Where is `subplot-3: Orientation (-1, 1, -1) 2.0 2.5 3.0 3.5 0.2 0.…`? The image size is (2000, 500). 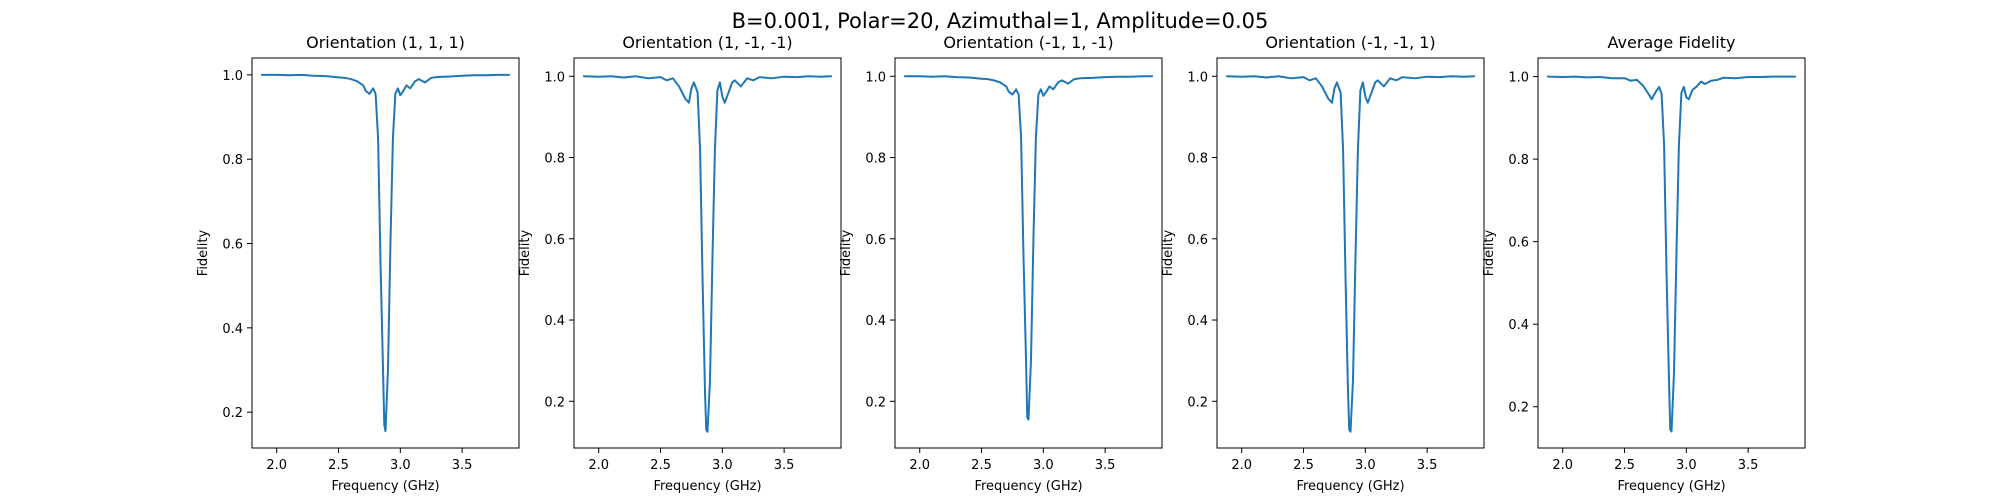 subplot-3: Orientation (-1, 1, -1) 2.0 2.5 3.0 3.5 0.2 0.… is located at coordinates (1001, 263).